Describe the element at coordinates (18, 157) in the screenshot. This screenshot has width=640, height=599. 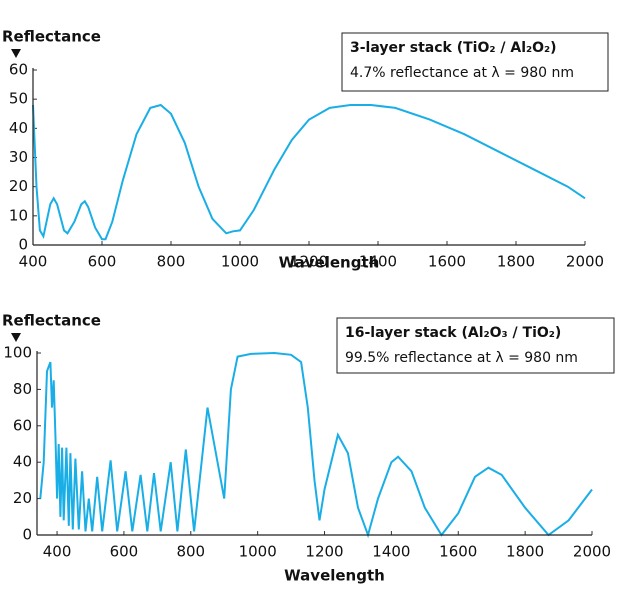
I see `y-tick-label: 30` at that location.